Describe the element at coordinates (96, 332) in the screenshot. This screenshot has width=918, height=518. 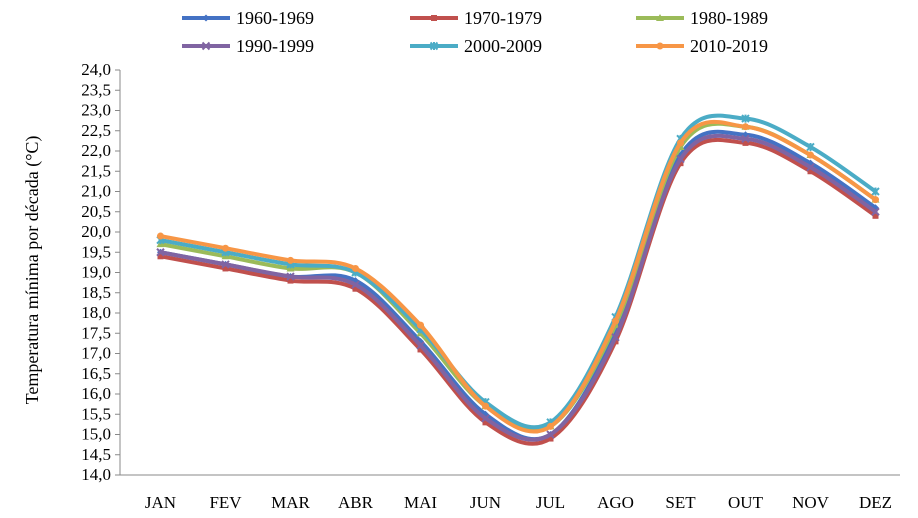
I see `y-tick-label: 17,5` at that location.